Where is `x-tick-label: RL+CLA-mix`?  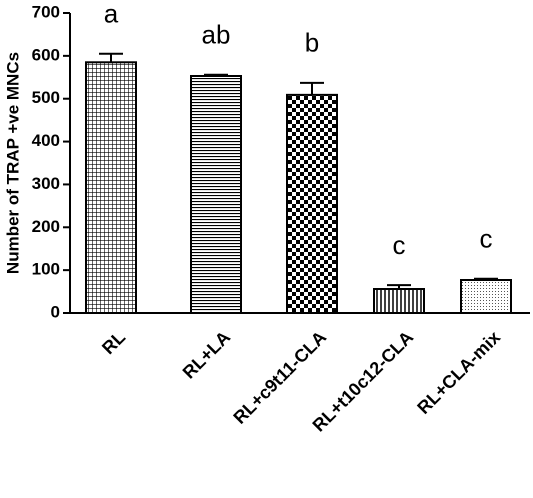
x-tick-label: RL+CLA-mix is located at coordinates (458, 372).